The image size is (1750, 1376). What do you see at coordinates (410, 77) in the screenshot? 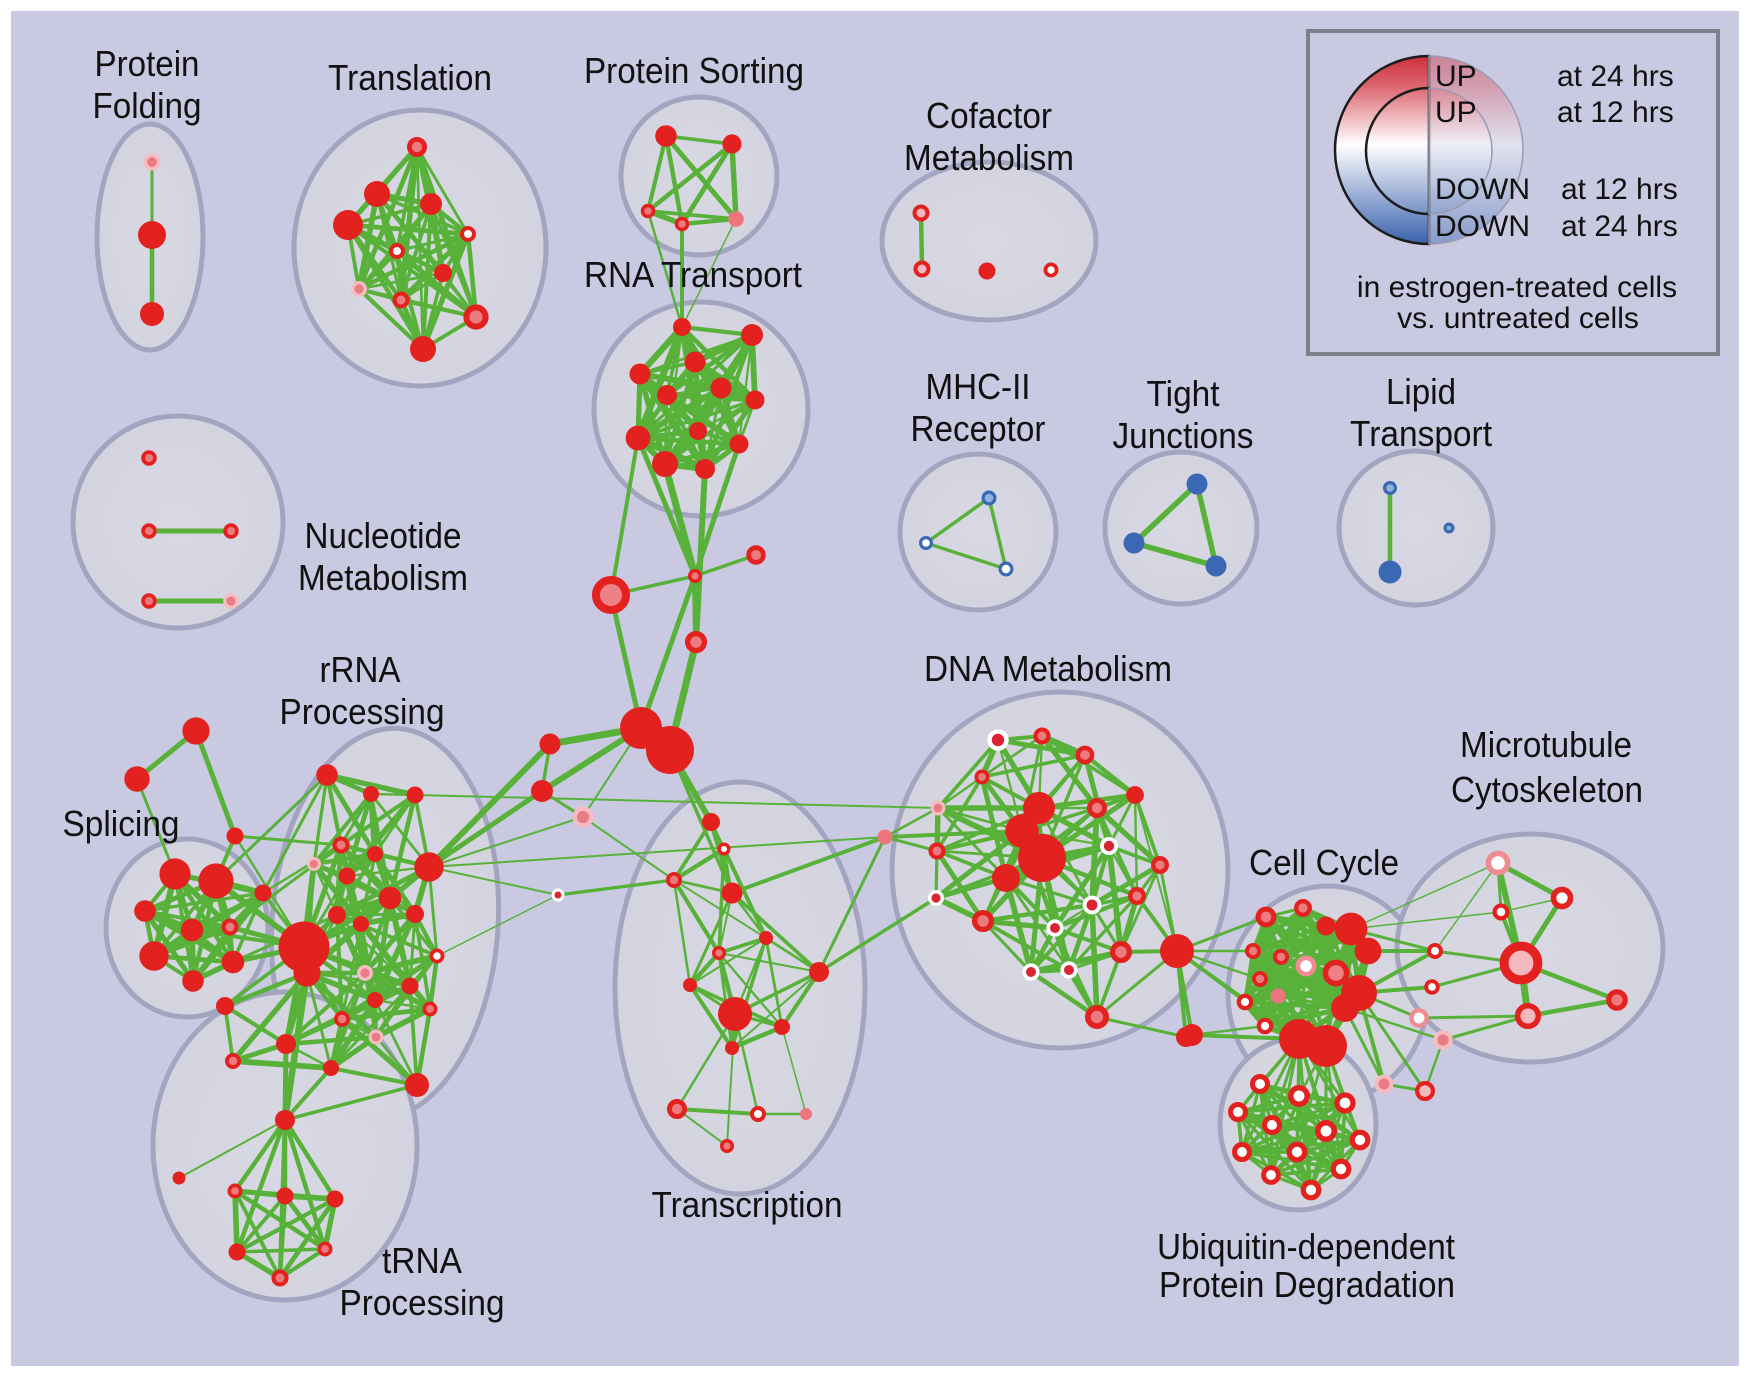
I see `svg-text: Translation` at bounding box center [410, 77].